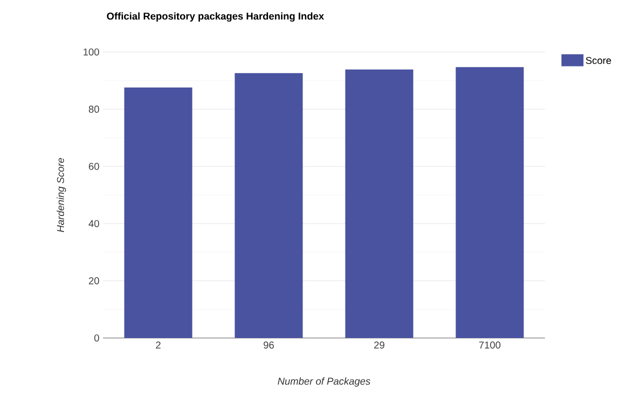  Describe the element at coordinates (94, 166) in the screenshot. I see `y-tick-label: 60` at that location.